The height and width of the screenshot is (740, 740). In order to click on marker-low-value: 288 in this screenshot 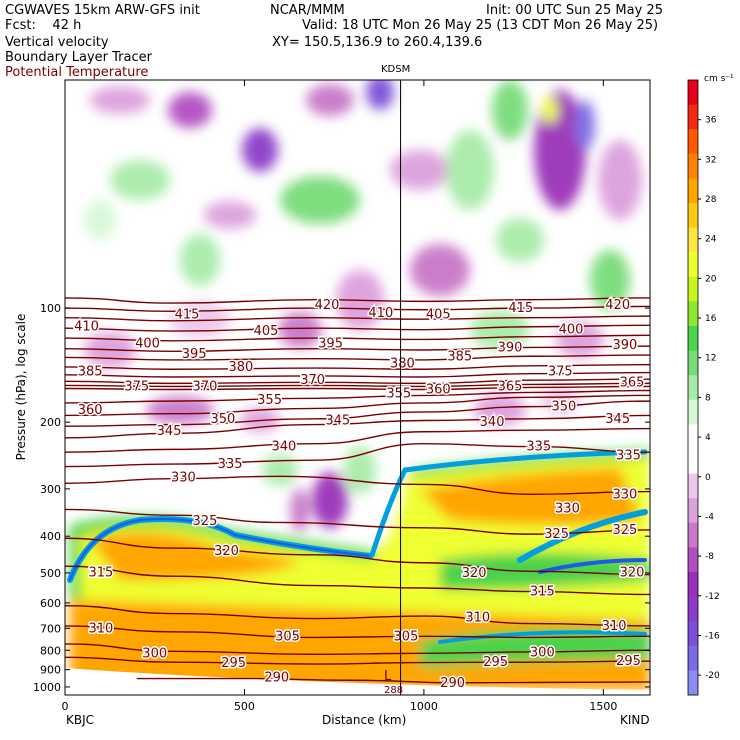, I will do `click(394, 690)`.